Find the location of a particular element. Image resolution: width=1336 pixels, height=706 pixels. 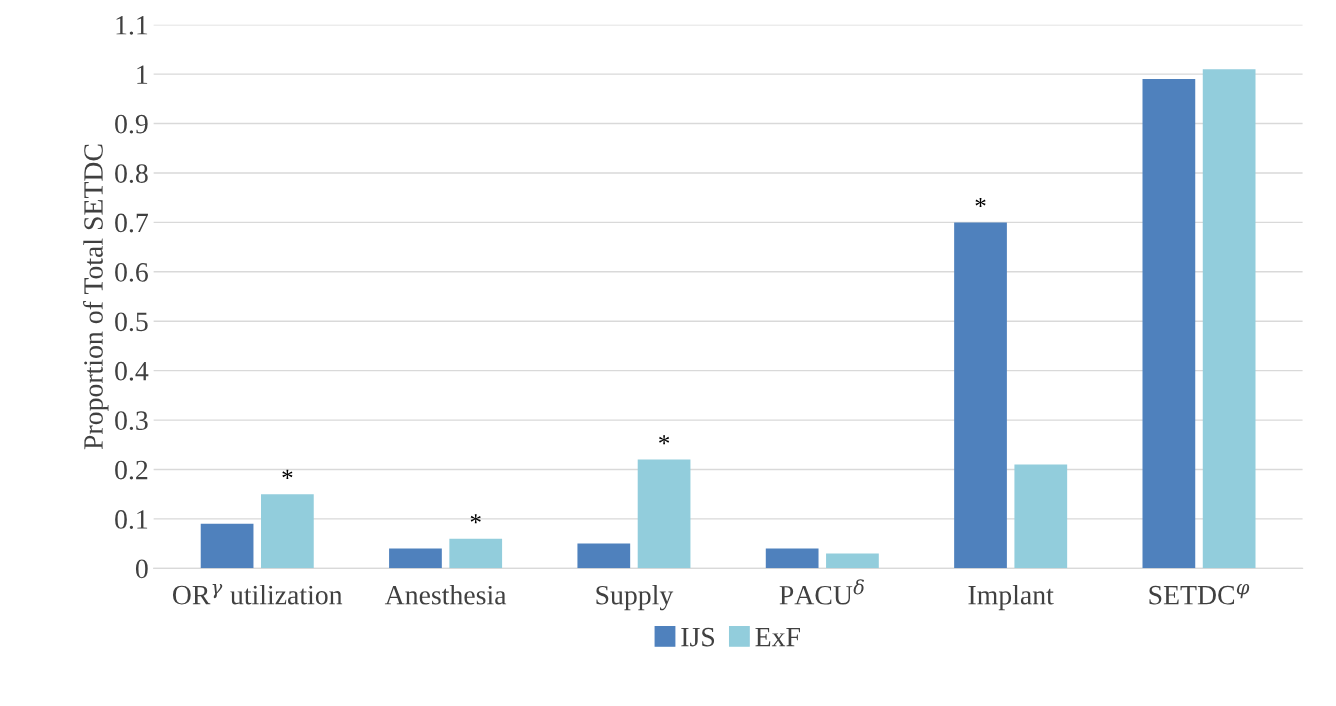

y-tick-label: 0.1 is located at coordinates (131, 519).